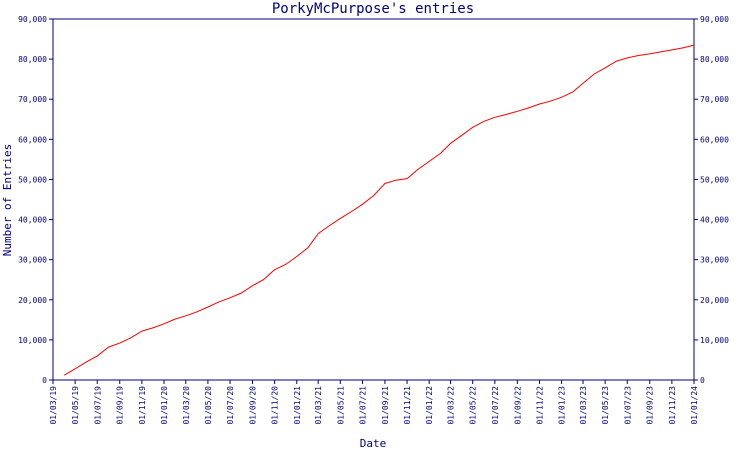  I want to click on x-tick-label: 01/11/22, so click(539, 405).